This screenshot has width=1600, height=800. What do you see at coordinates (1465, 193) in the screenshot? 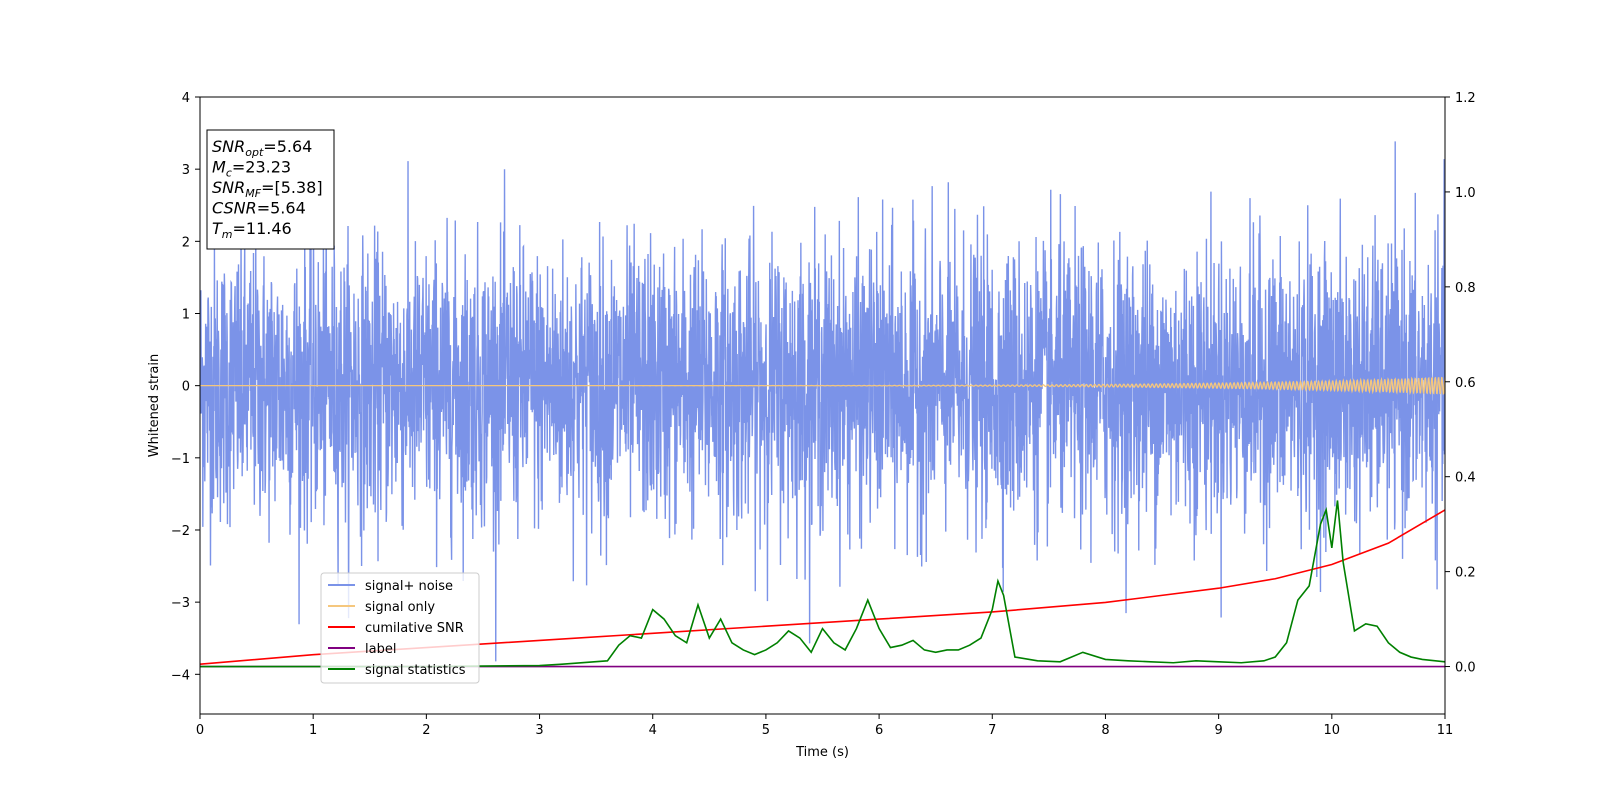
I see `y2-tick-label: 1.0` at bounding box center [1465, 193].